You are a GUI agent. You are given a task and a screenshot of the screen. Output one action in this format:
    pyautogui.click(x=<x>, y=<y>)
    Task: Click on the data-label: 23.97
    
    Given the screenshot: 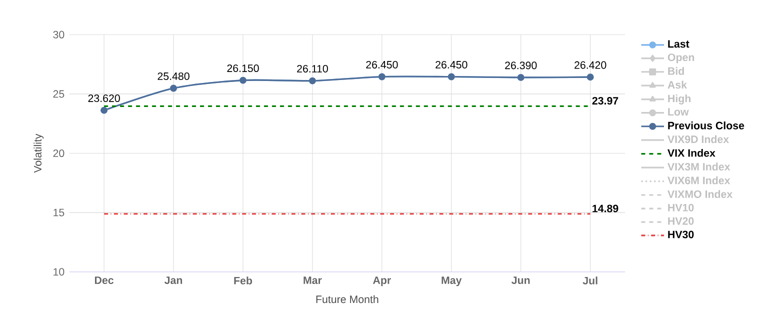 What is the action you would take?
    pyautogui.click(x=605, y=101)
    